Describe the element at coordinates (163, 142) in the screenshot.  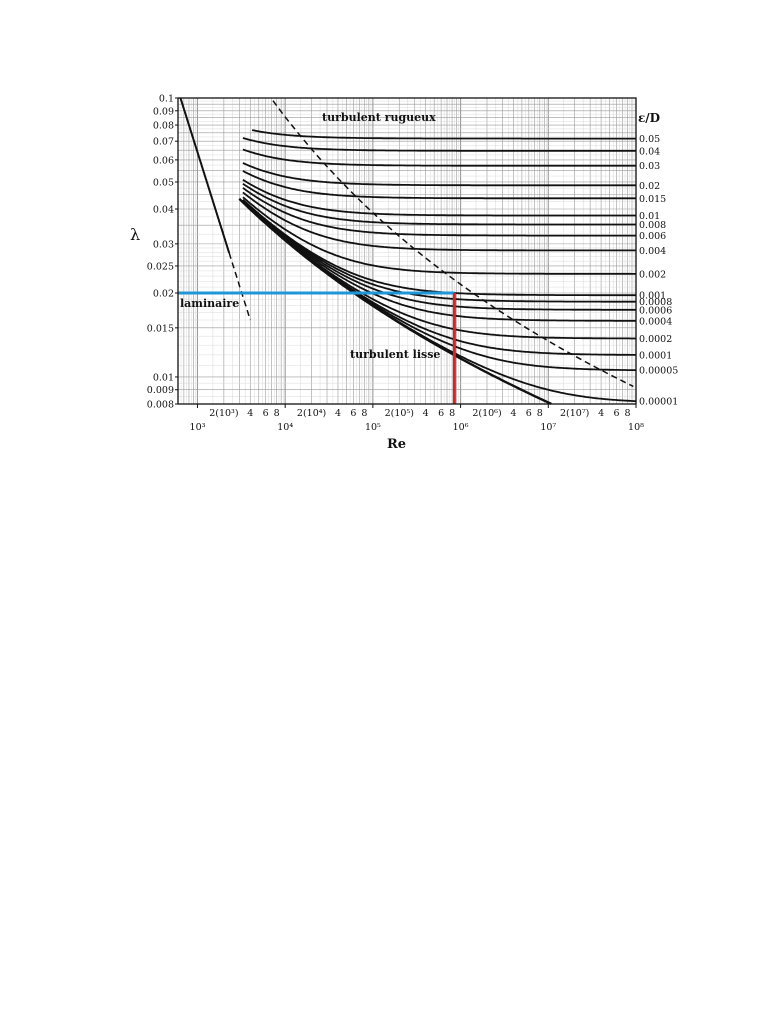
I see `y-tick-label: 0.07` at that location.